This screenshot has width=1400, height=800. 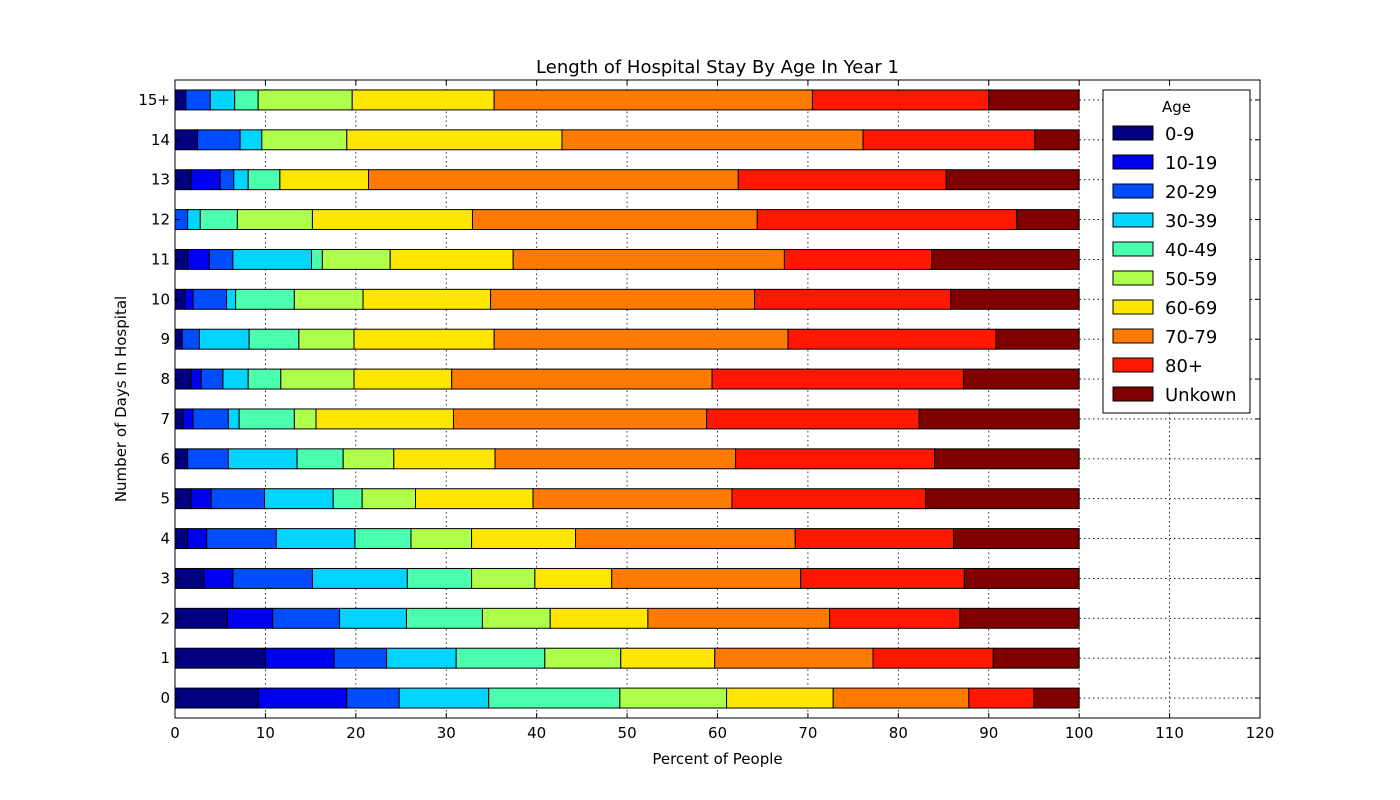 What do you see at coordinates (165, 539) in the screenshot?
I see `y-tick-label: 4` at bounding box center [165, 539].